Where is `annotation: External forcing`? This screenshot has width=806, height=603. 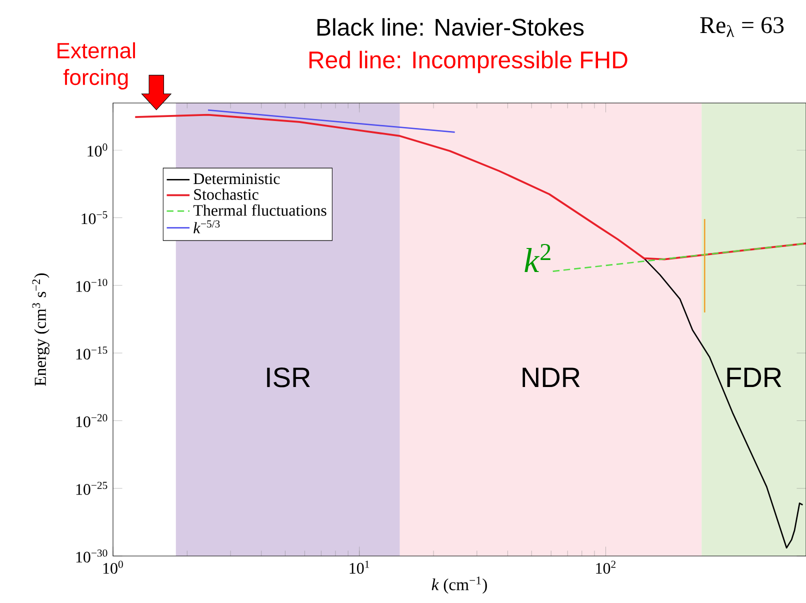
annotation: External forcing is located at coordinates (96, 66).